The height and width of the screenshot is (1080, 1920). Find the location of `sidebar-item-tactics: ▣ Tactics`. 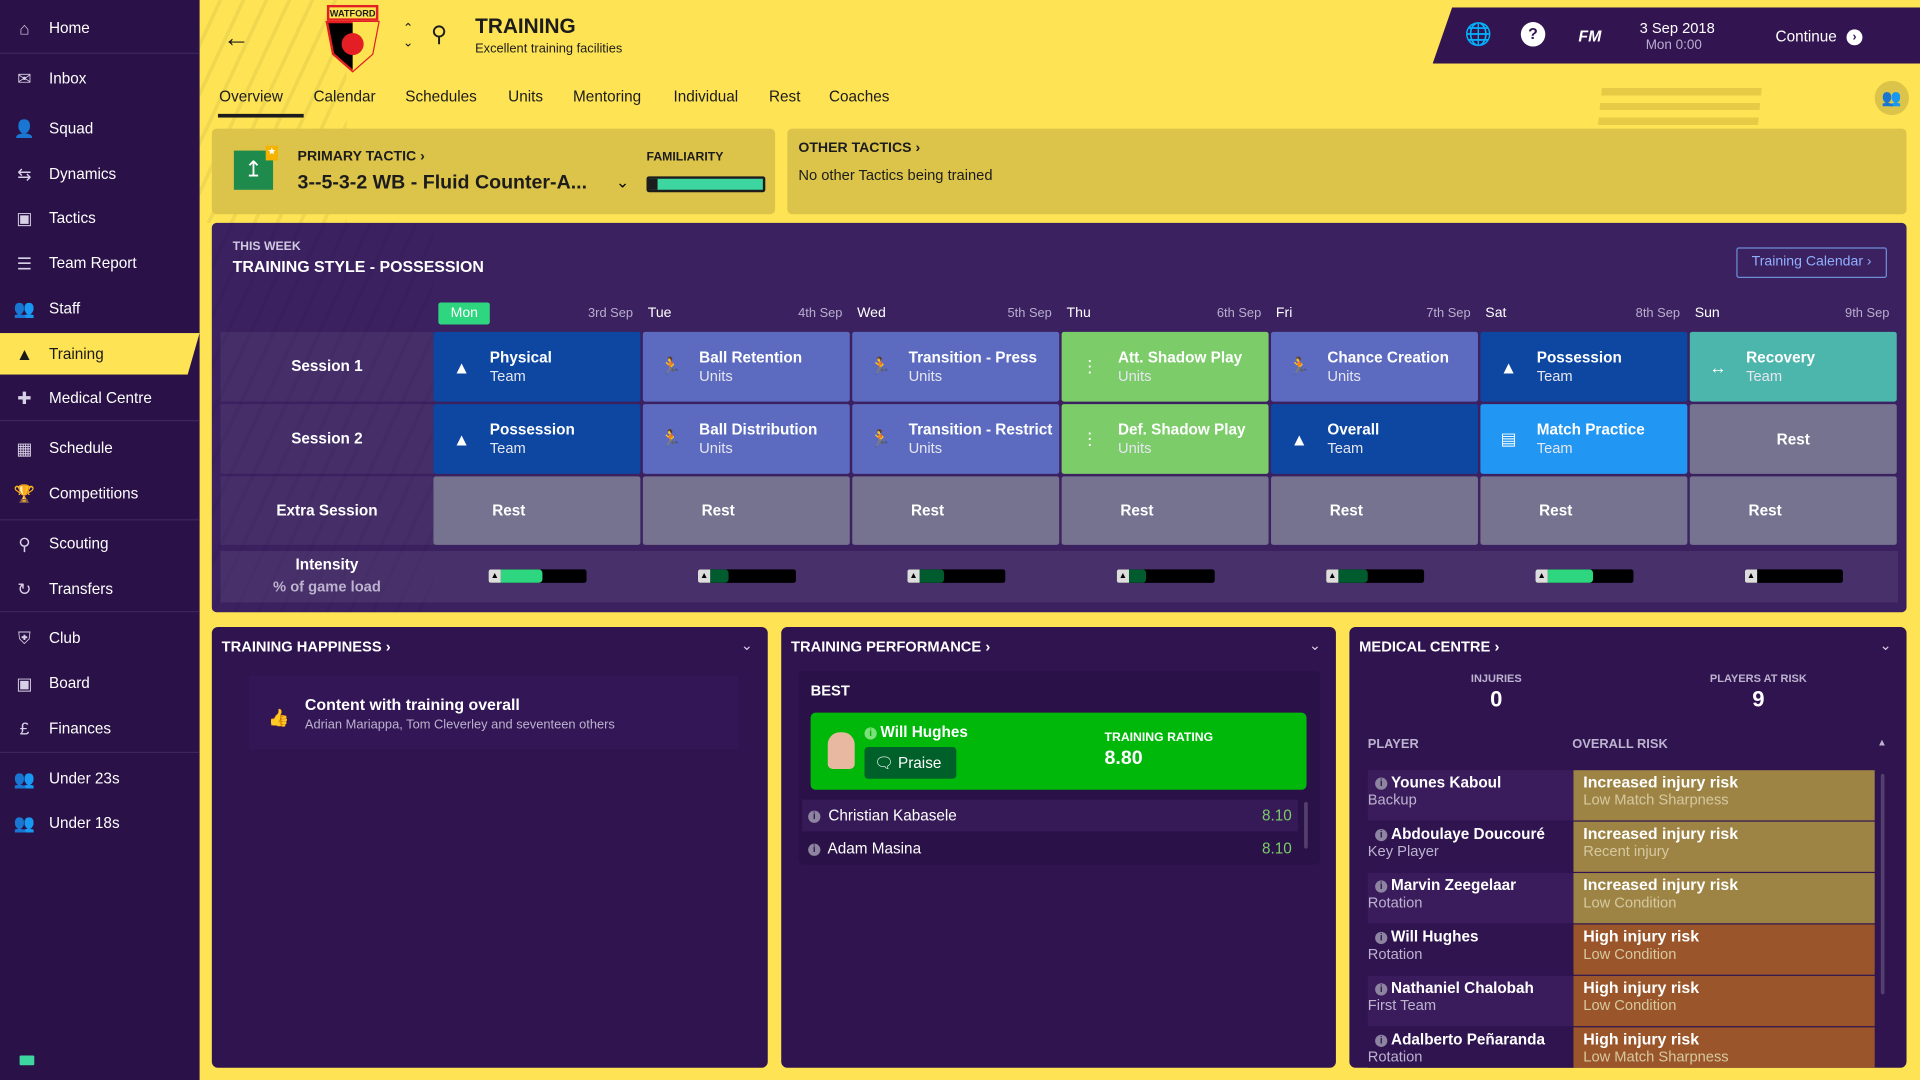

sidebar-item-tactics: ▣ Tactics is located at coordinates (100, 218).